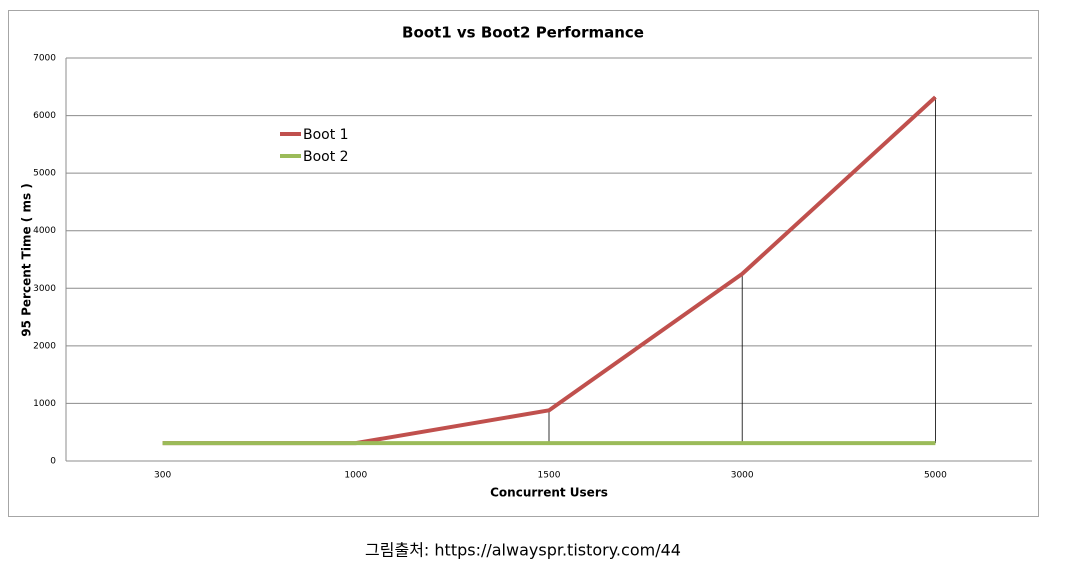  What do you see at coordinates (162, 476) in the screenshot?
I see `x-tick-label: 300` at bounding box center [162, 476].